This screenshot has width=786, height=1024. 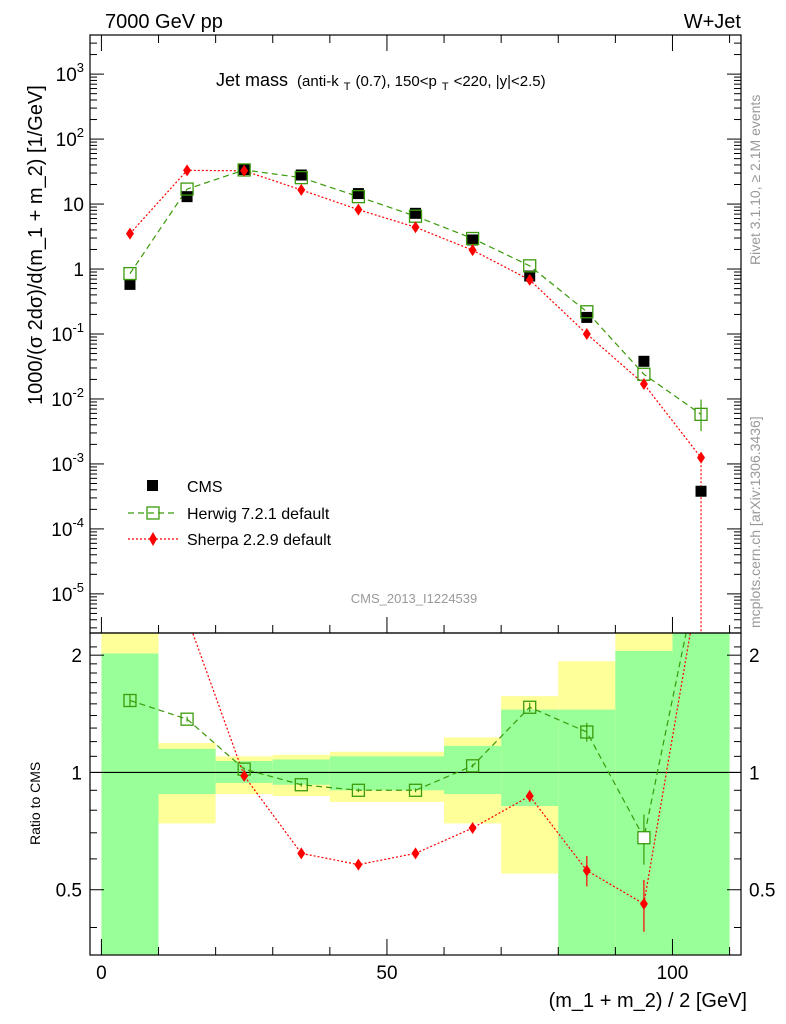 I want to click on y-axis-label: 1000/(σ 2dσ)/d(m_1 + m_2) [1/GeV], so click(x=36, y=245).